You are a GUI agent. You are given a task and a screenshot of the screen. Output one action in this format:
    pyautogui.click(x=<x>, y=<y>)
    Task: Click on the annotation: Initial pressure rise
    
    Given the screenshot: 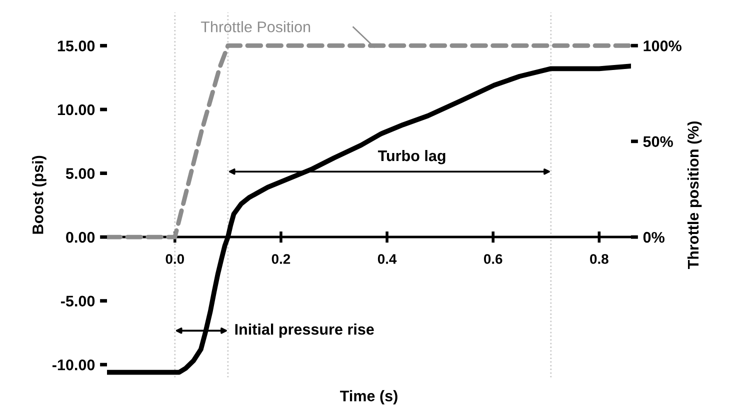 What is the action you would take?
    pyautogui.click(x=304, y=331)
    